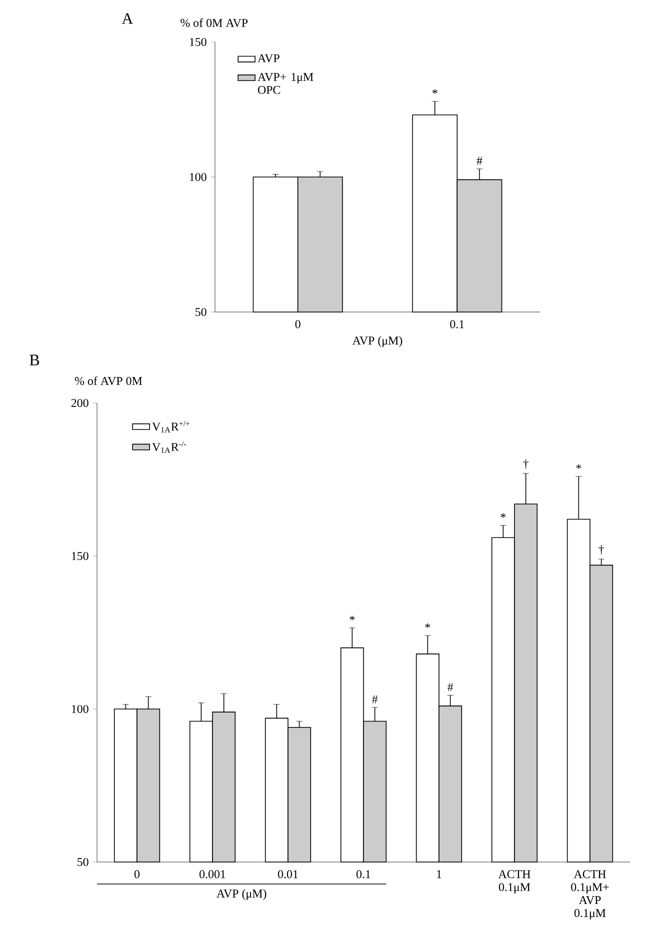  Describe the element at coordinates (213, 874) in the screenshot. I see `x-tick-label: 0.001` at that location.